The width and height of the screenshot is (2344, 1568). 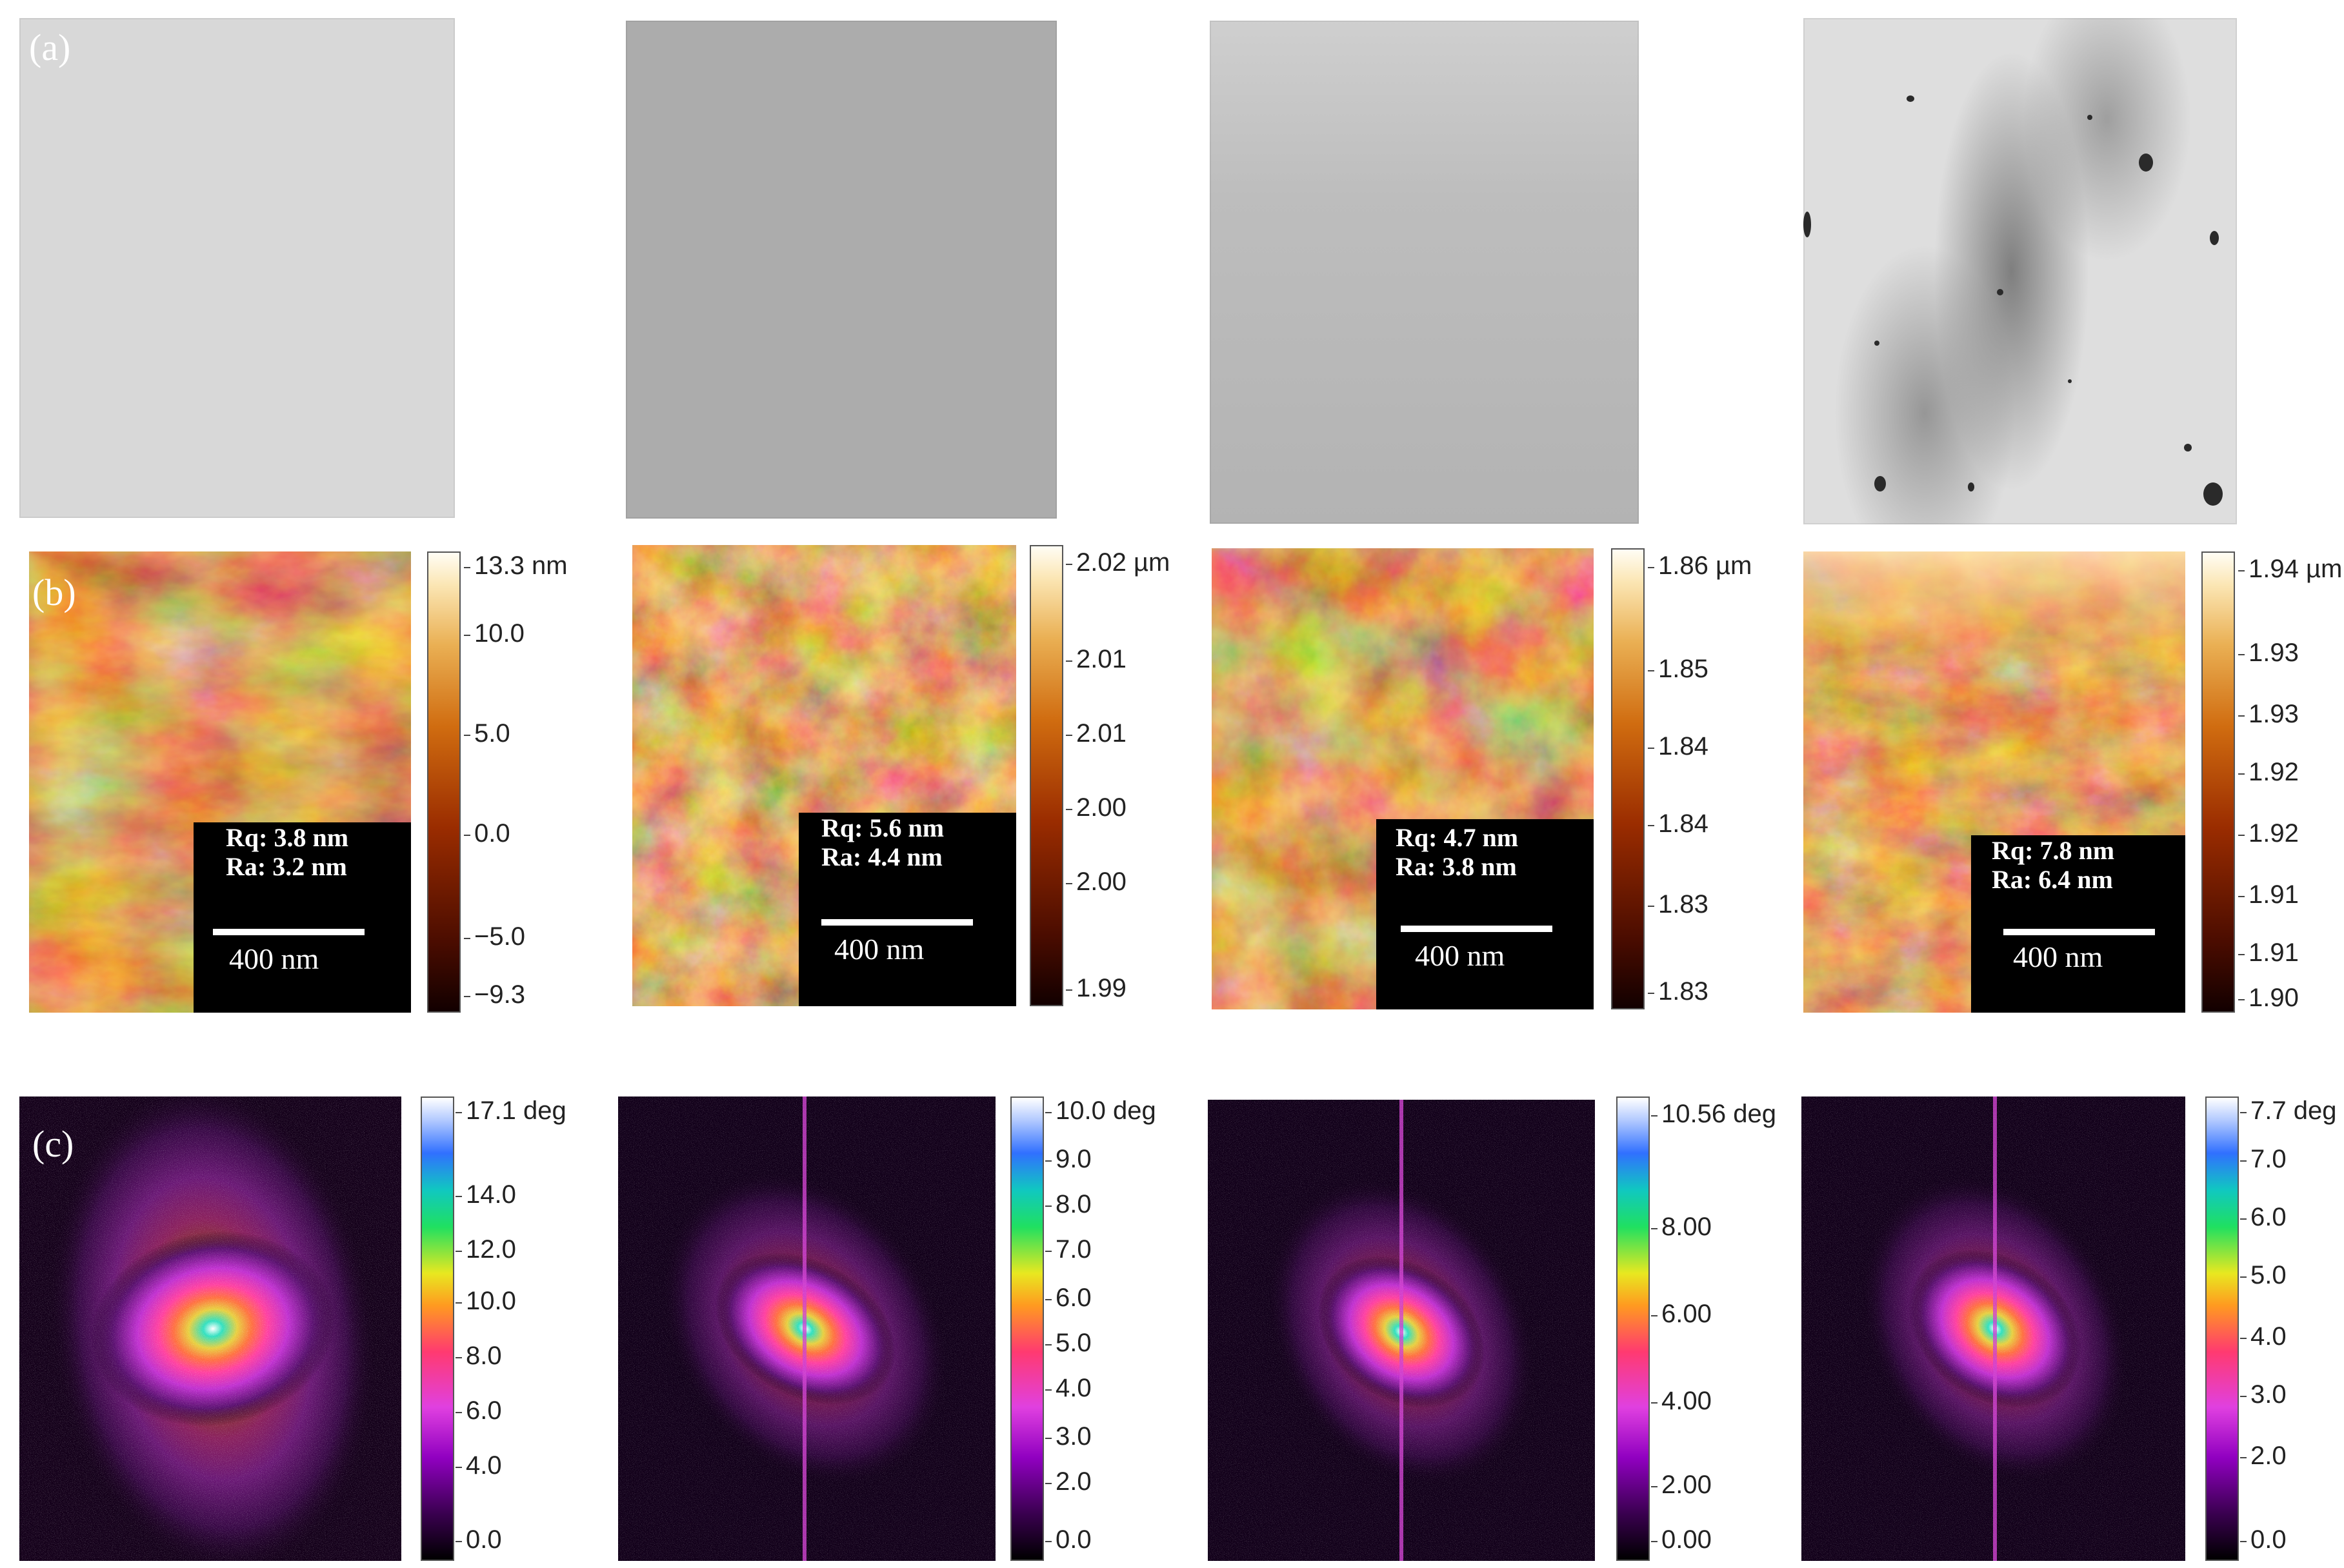 I want to click on tick: 6.00, so click(x=1681, y=1314).